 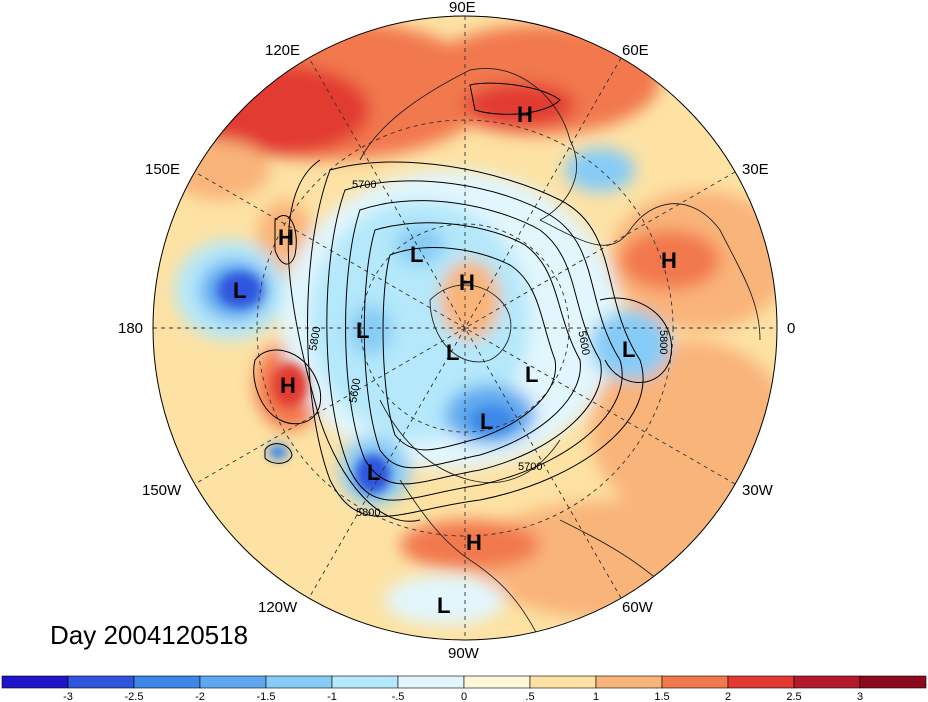 What do you see at coordinates (130, 328) in the screenshot?
I see `lon-label-180: 180` at bounding box center [130, 328].